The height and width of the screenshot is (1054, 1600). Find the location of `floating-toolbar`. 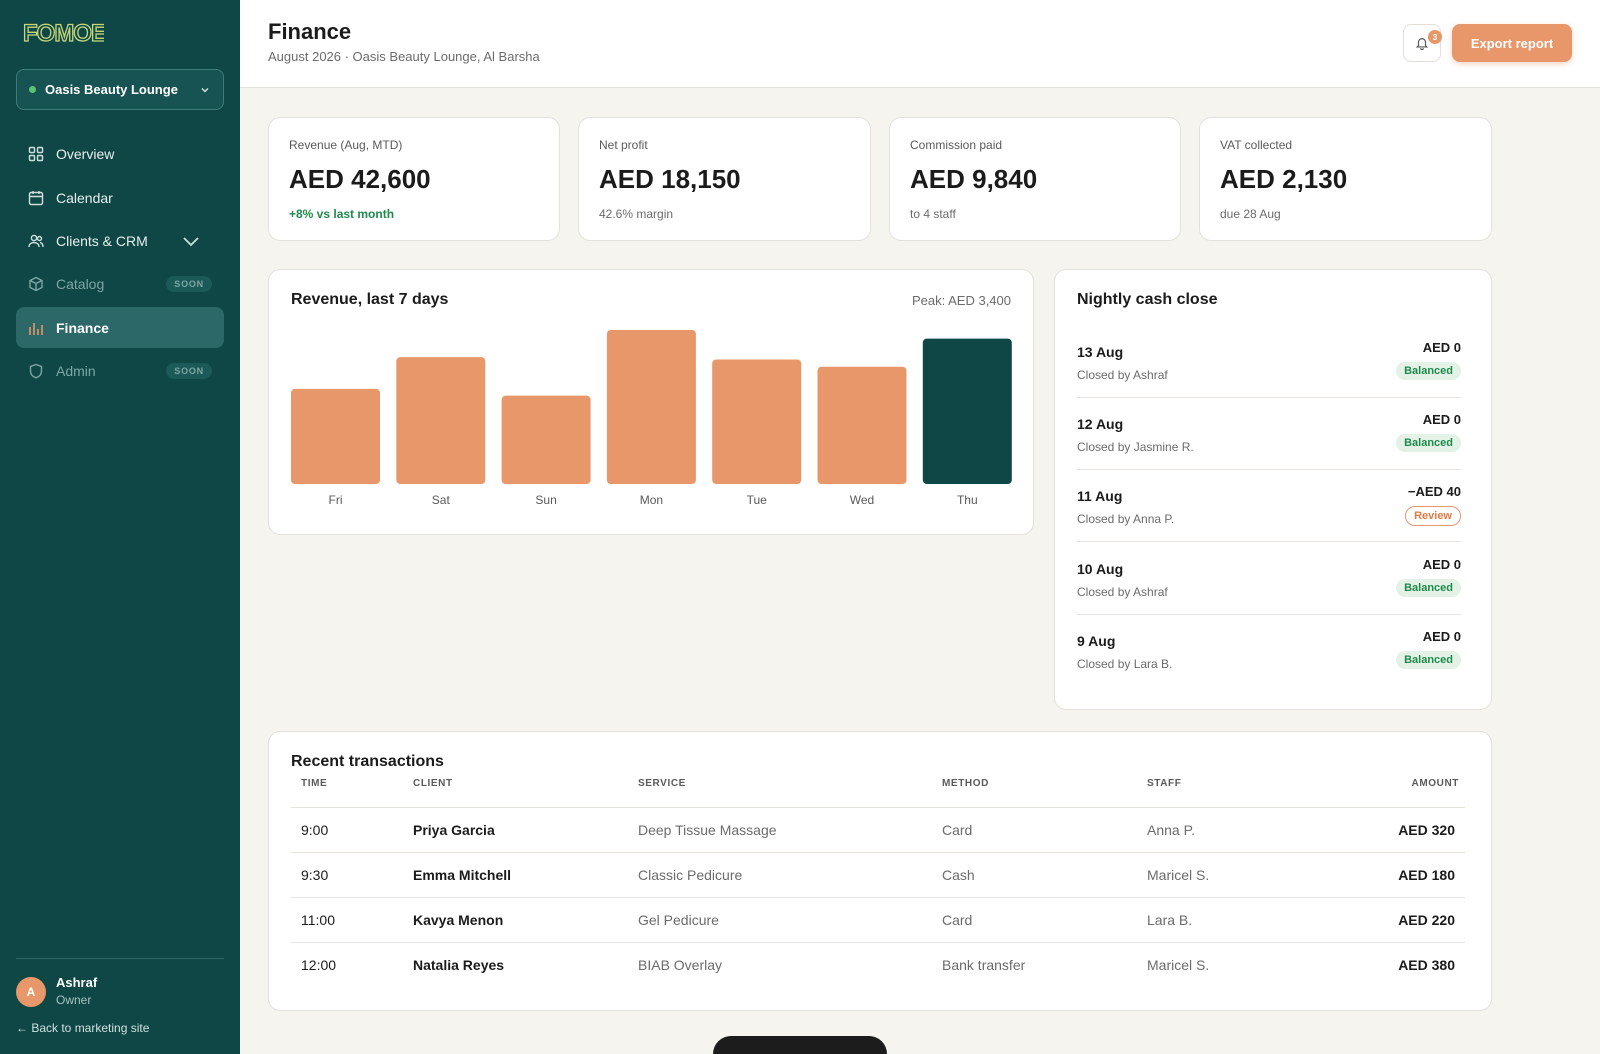

floating-toolbar is located at coordinates (800, 1045).